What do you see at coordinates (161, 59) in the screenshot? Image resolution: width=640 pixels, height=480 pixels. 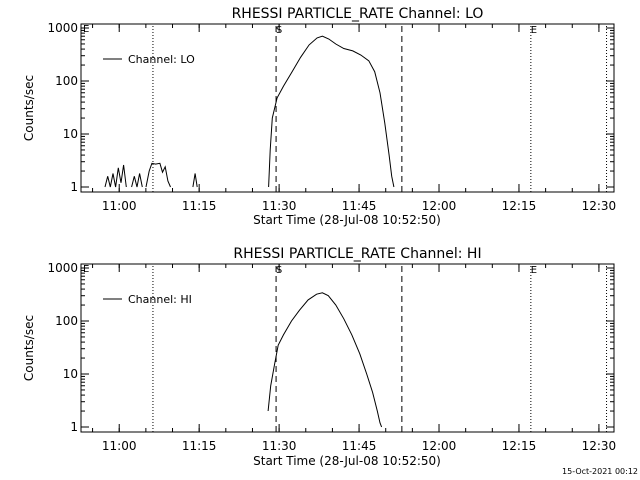 I see `legend-label: Channel: LO` at bounding box center [161, 59].